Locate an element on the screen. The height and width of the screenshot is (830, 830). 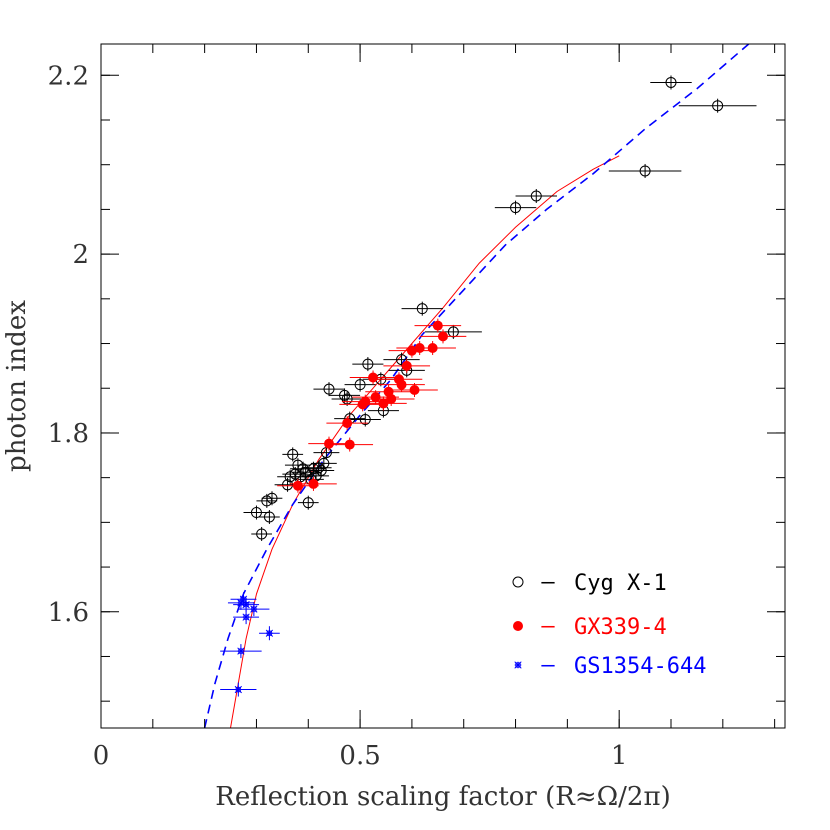
legend-entry-1: – Cyg X-1 is located at coordinates (589, 583).